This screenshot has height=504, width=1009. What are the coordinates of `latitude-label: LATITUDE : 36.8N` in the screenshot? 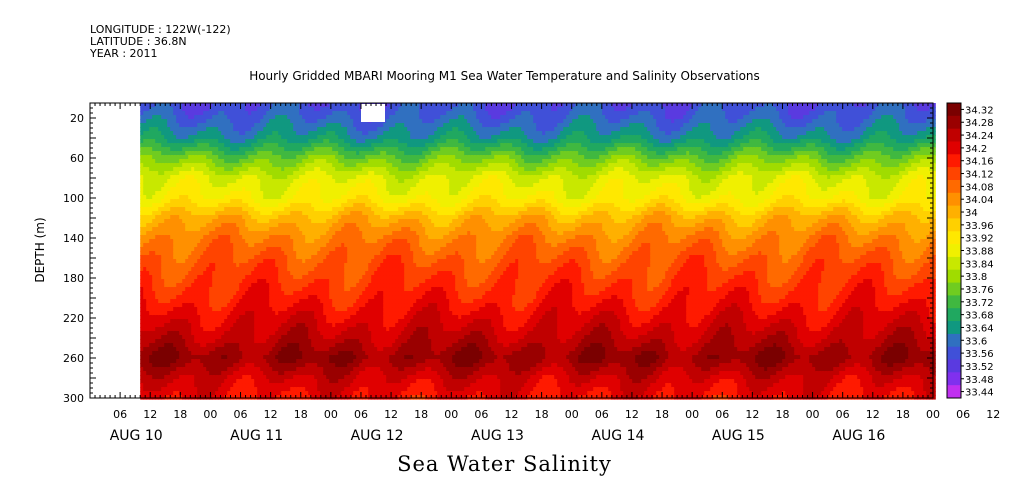 It's located at (160, 42).